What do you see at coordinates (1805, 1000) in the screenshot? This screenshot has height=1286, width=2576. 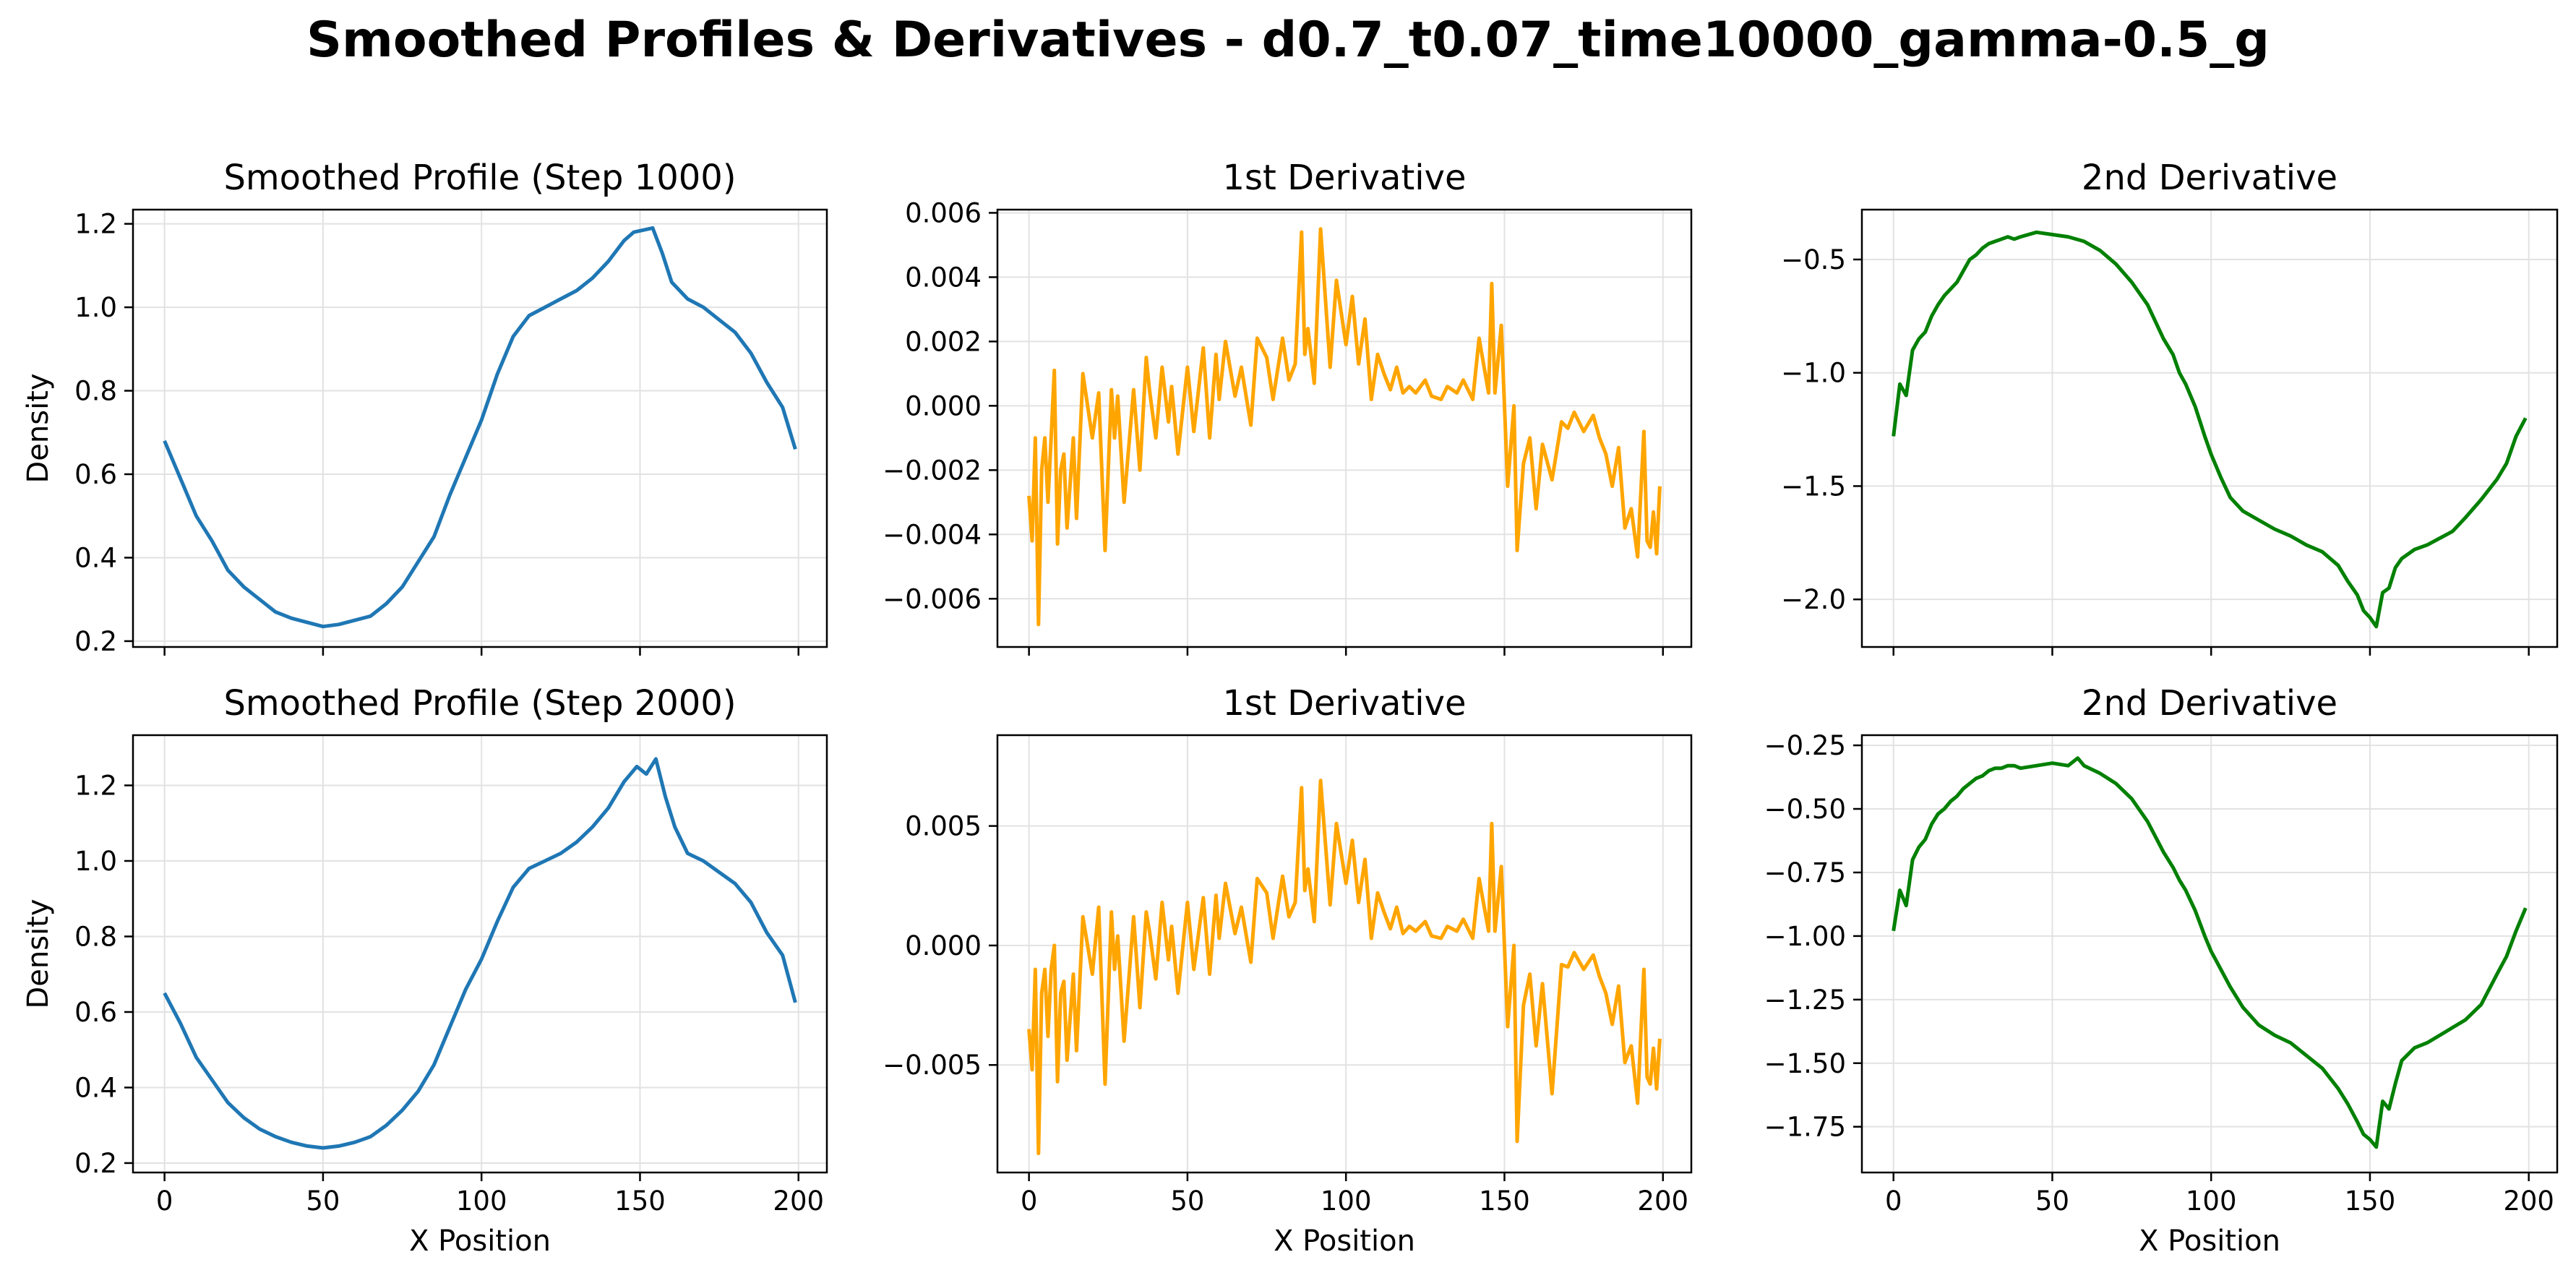 I see `y-tick-label: −1.25` at bounding box center [1805, 1000].